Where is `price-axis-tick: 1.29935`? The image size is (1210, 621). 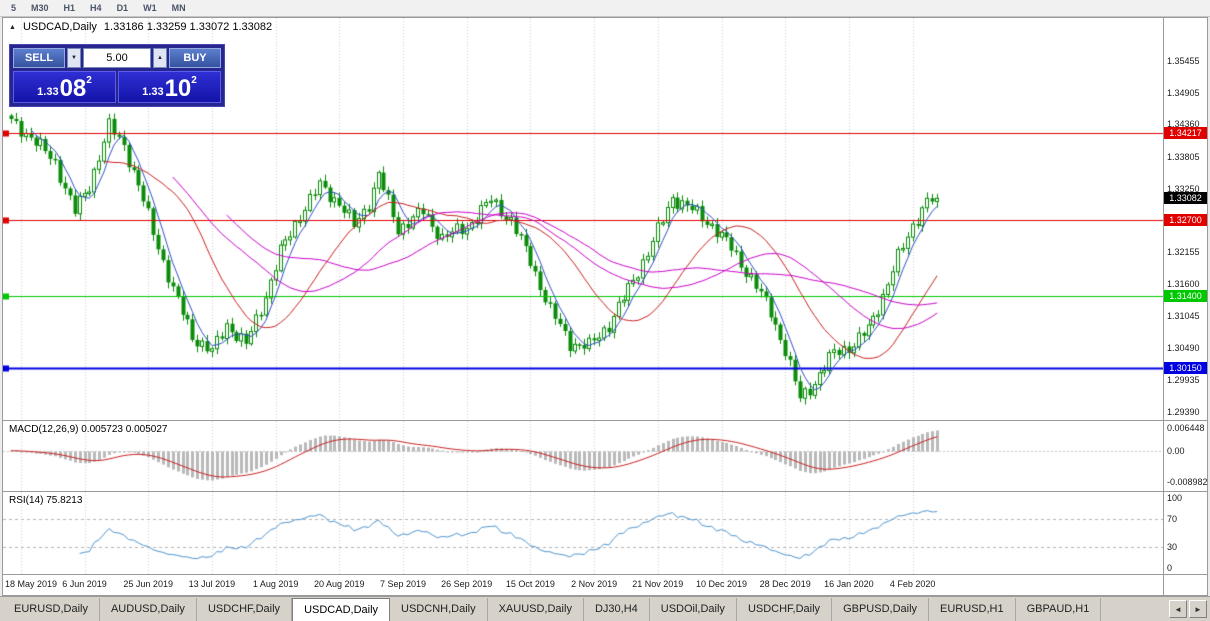
price-axis-tick: 1.29935 is located at coordinates (1183, 380).